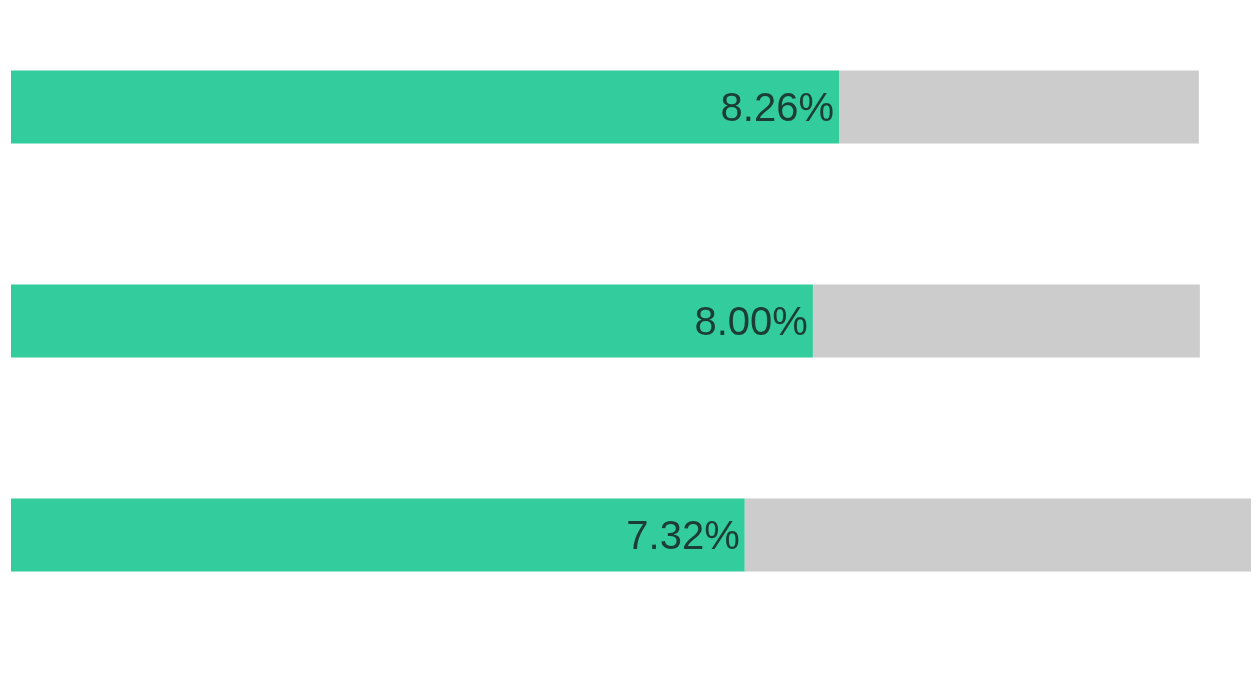 The height and width of the screenshot is (675, 1257). Describe the element at coordinates (777, 107) in the screenshot. I see `data-label: 8.26%` at that location.